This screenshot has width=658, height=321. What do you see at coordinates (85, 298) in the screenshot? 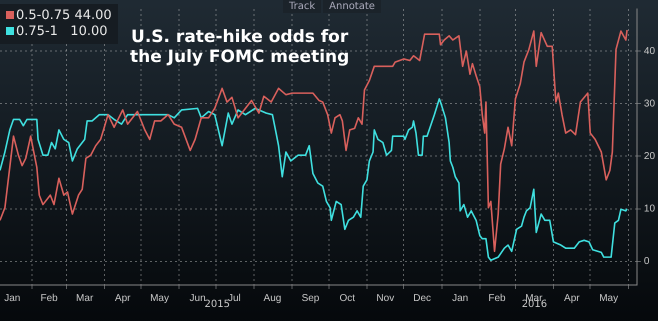
I see `x-tick-label: Mar` at bounding box center [85, 298].